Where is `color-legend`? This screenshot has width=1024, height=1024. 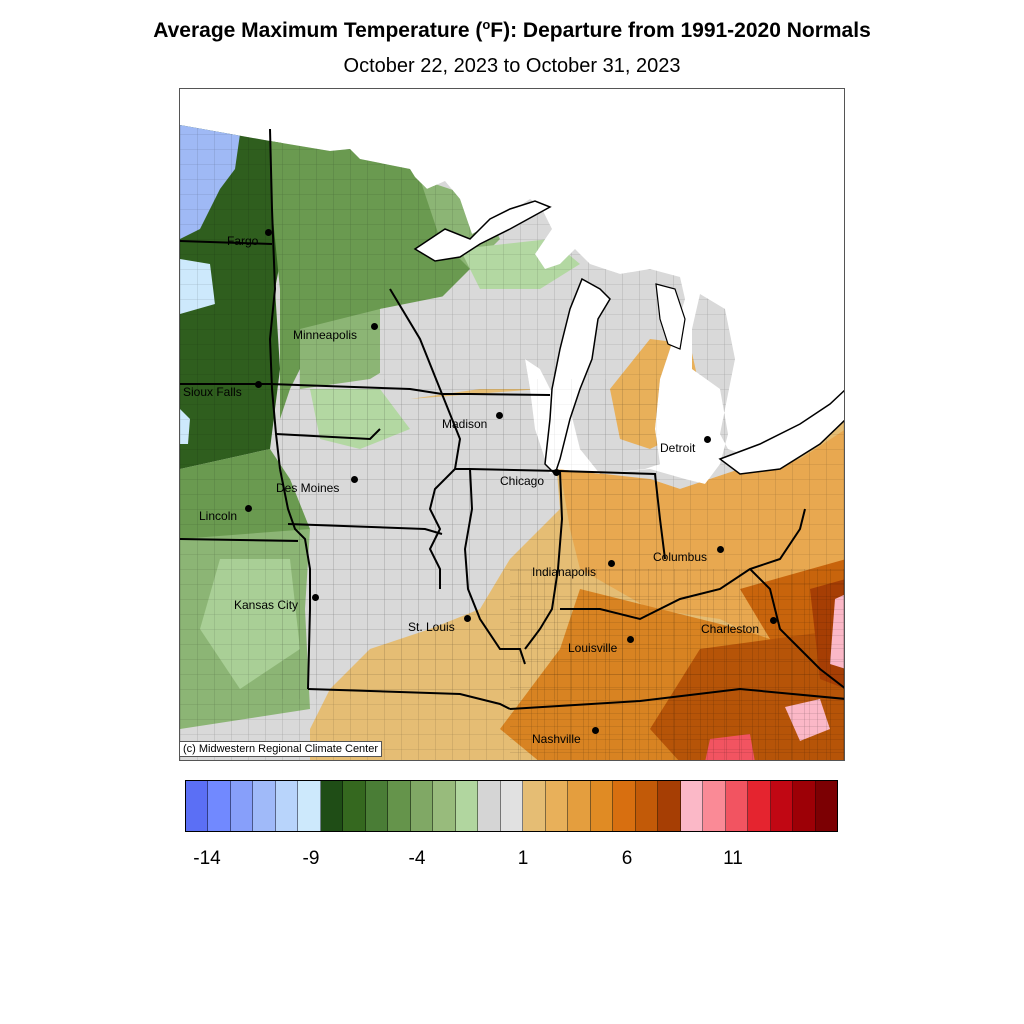 color-legend is located at coordinates (511, 806).